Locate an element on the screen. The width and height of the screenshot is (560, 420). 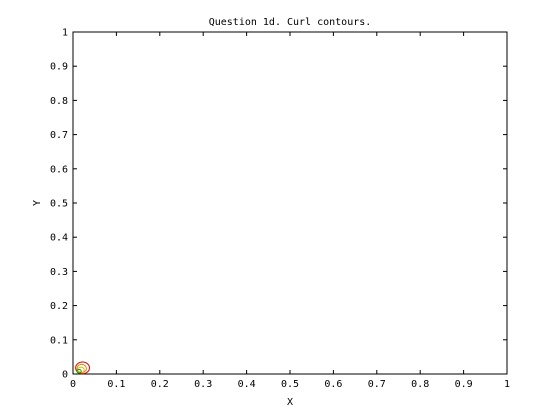
y-tick-label: 0.7 is located at coordinates (59, 135).